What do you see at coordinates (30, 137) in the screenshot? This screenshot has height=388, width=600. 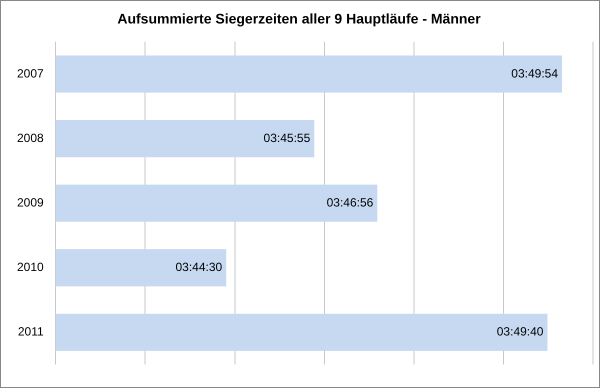 I see `y-tick-label: 2008` at bounding box center [30, 137].